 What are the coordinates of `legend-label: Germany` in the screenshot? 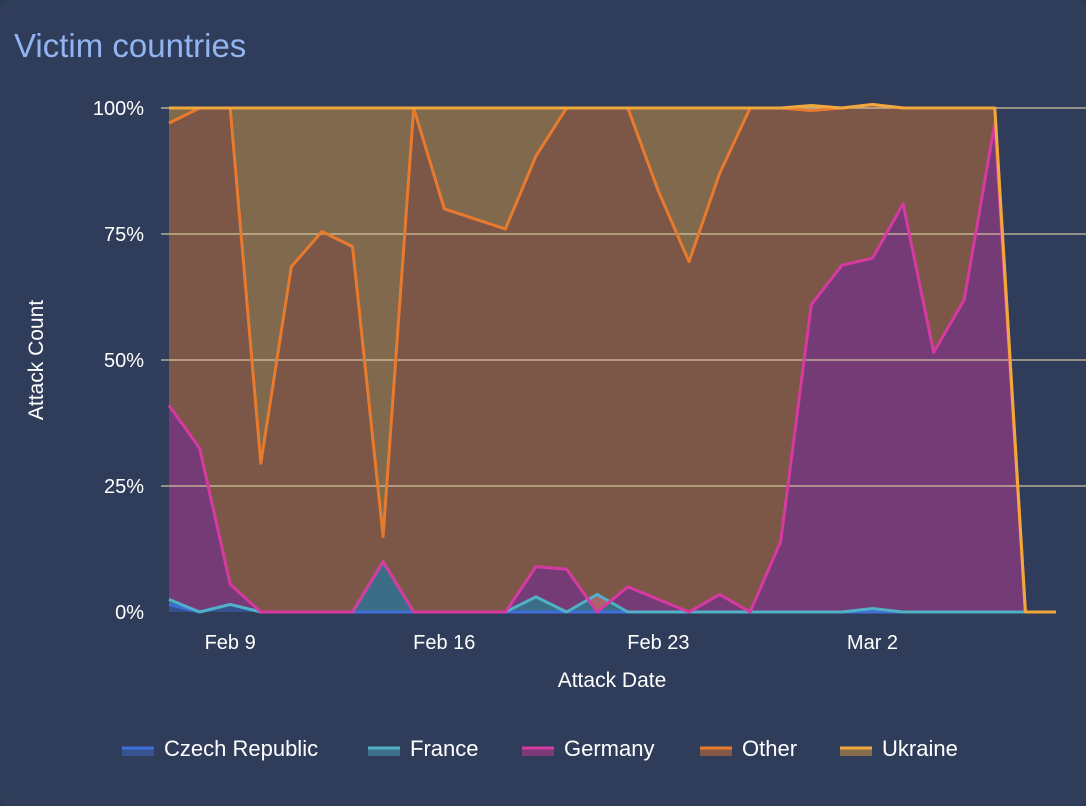 It's located at (609, 748).